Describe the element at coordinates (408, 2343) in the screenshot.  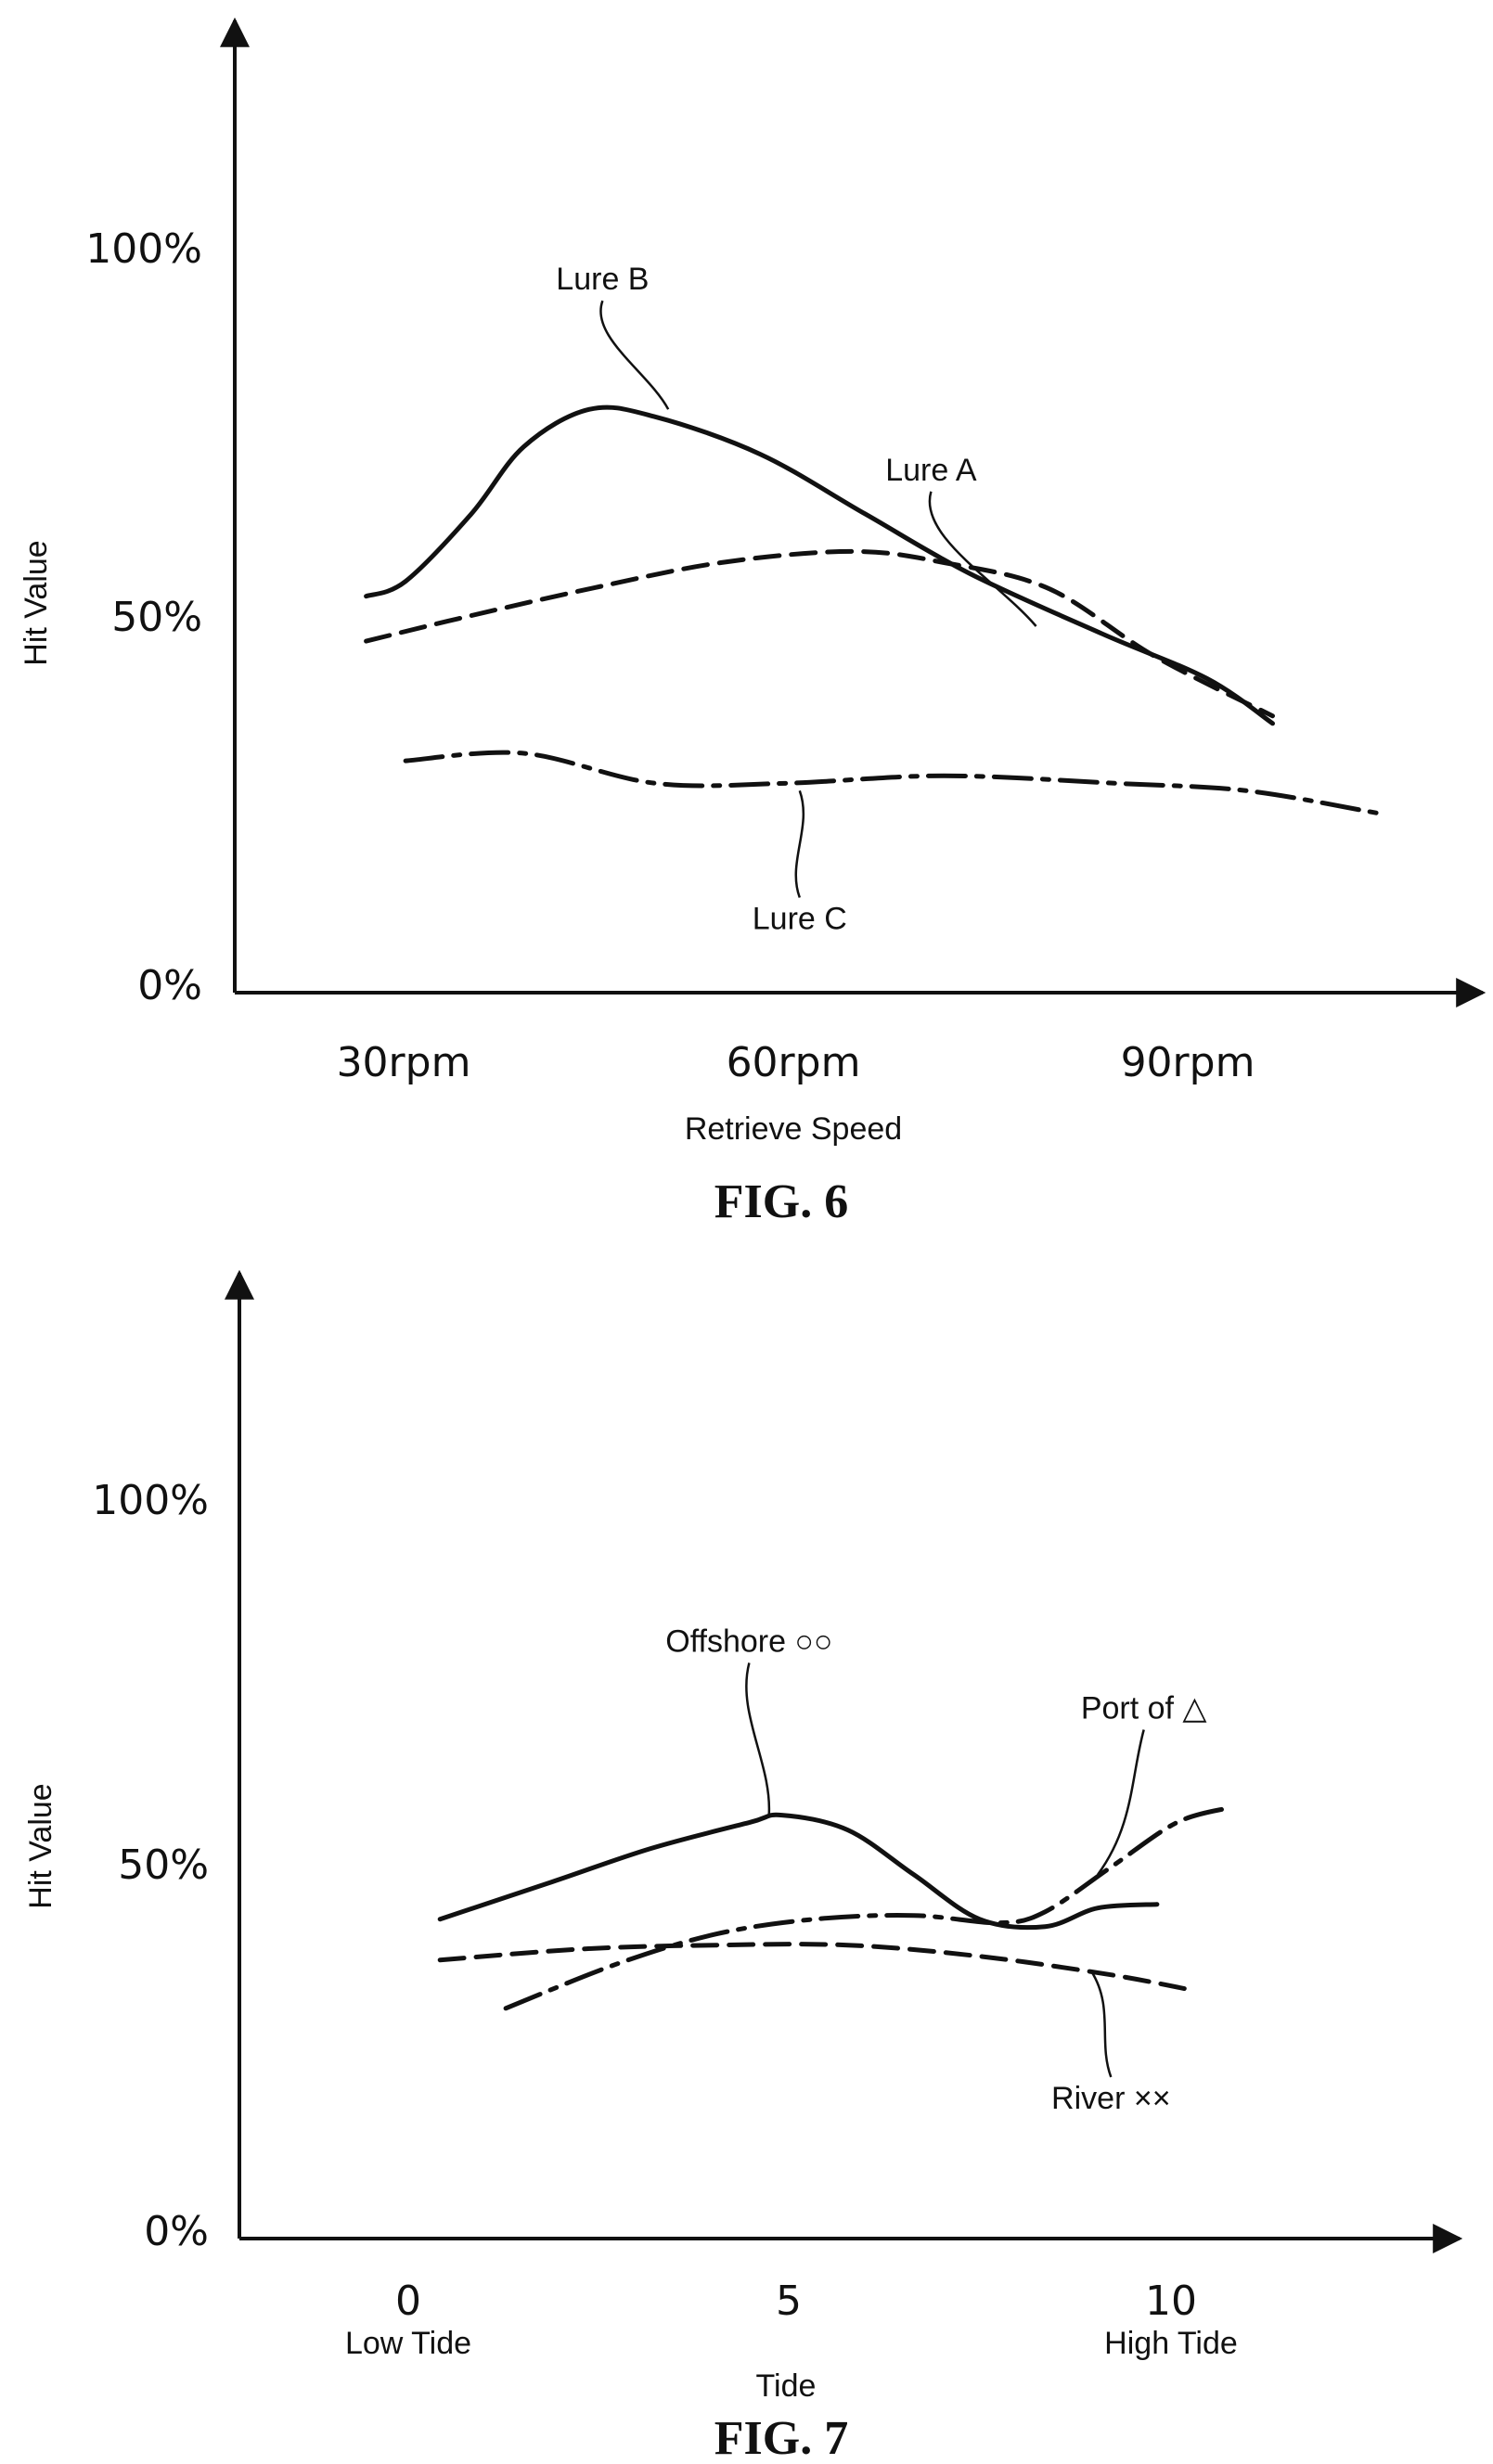
I see `fig7-x-tick-sublabel: Low Tide` at that location.